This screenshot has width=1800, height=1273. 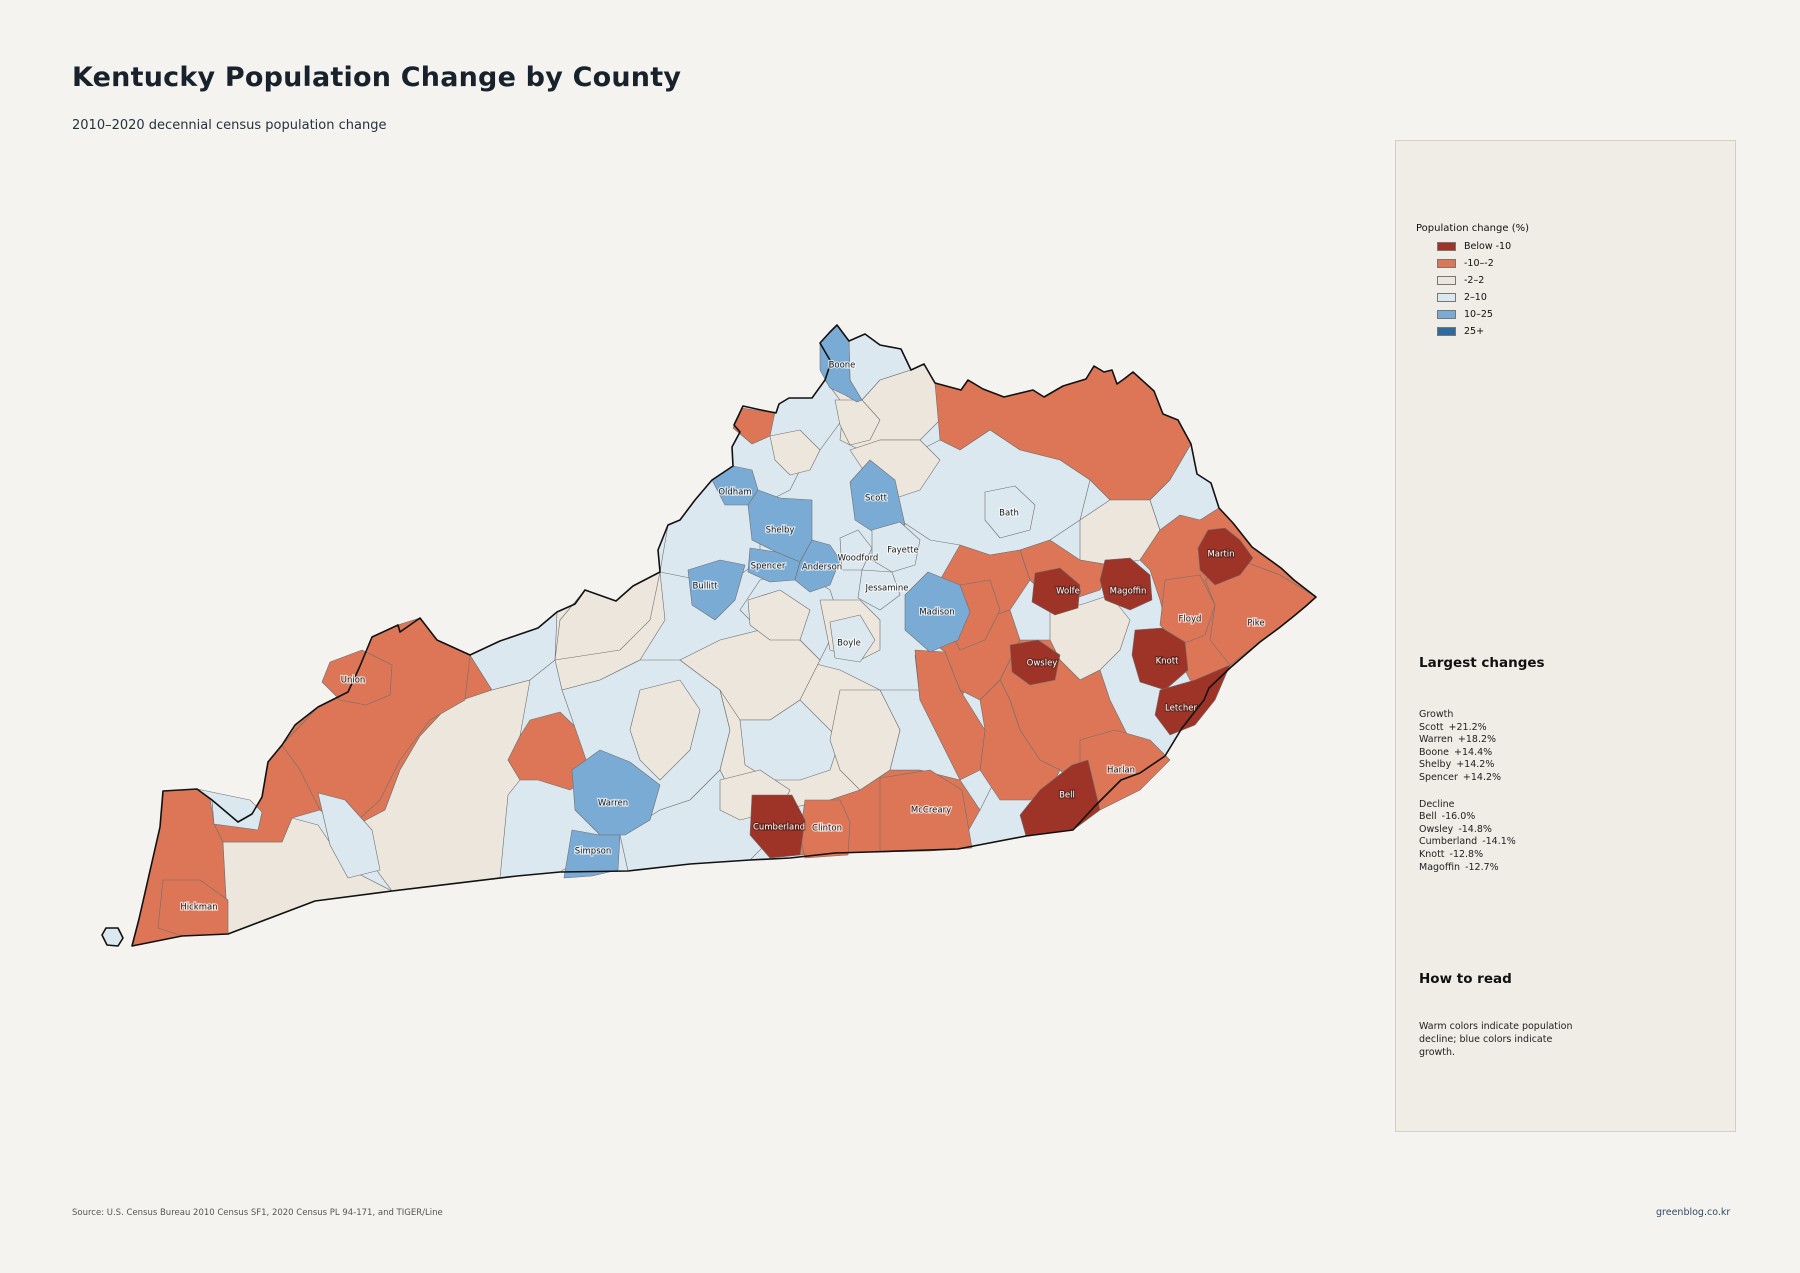 I want to click on state-outline-island, so click(x=112, y=937).